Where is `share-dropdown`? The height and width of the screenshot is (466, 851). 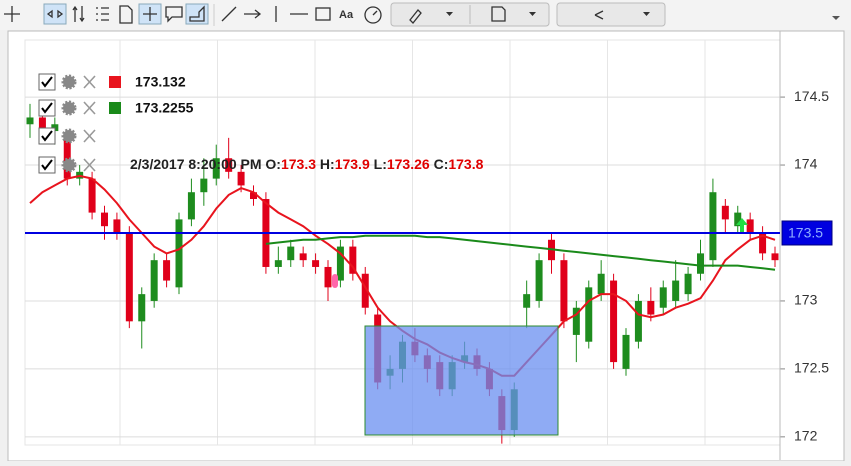
share-dropdown is located at coordinates (611, 14).